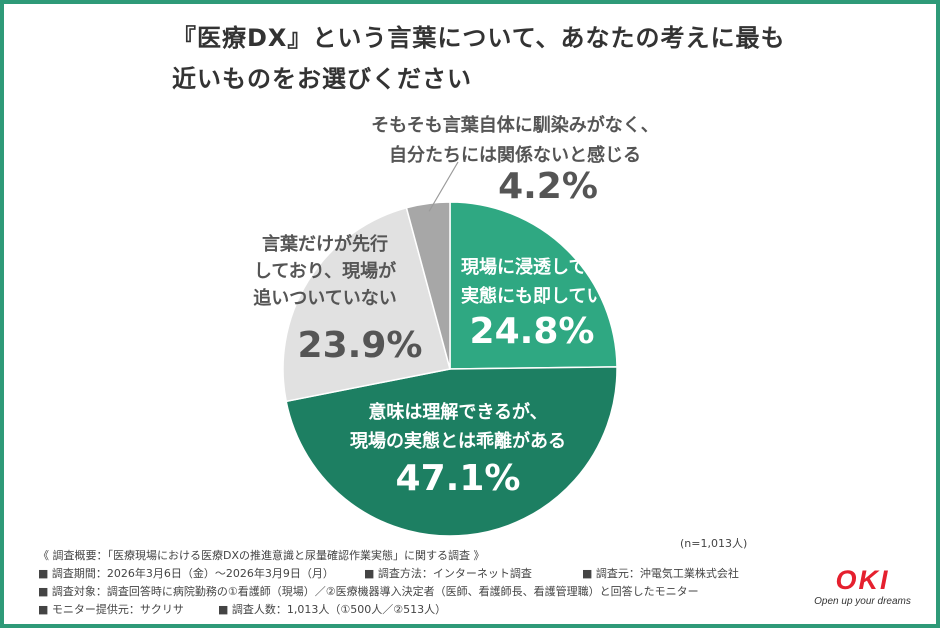 The height and width of the screenshot is (628, 940). Describe the element at coordinates (457, 412) in the screenshot. I see `slice-label-2-line-1: 意味は理解できるが、` at that location.